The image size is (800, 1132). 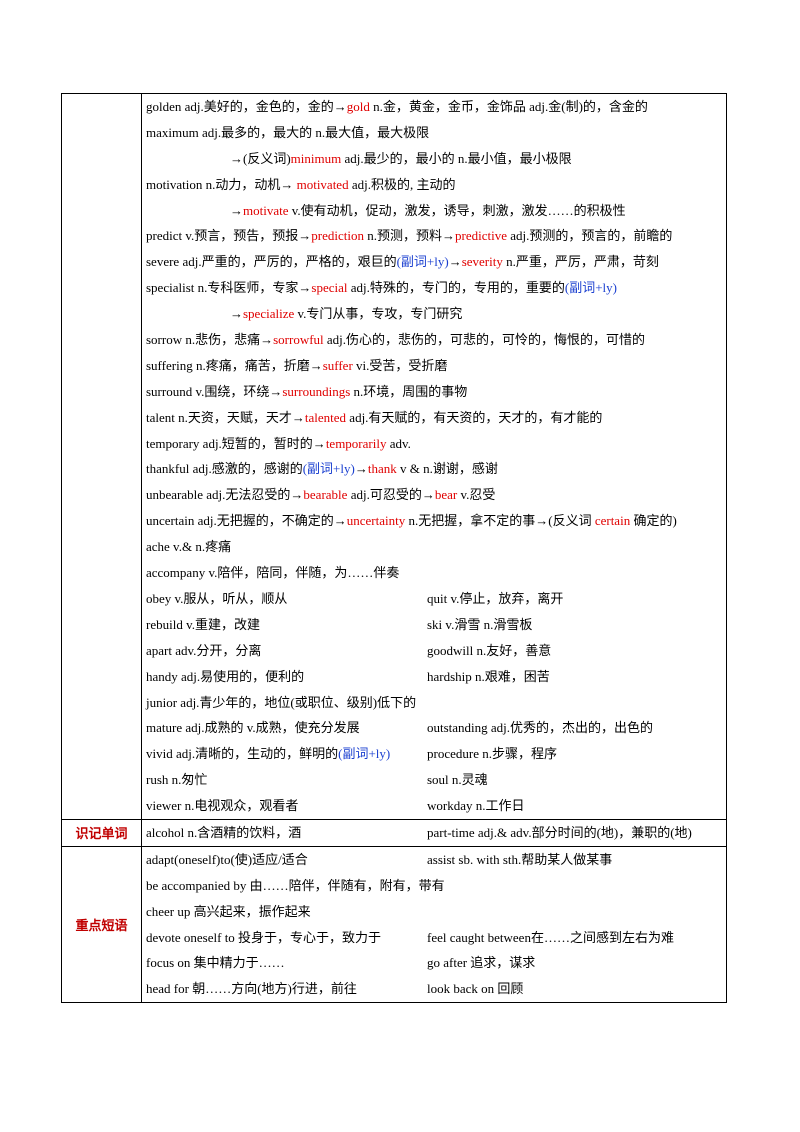 I want to click on phrase-entry: devote oneself to 投身于，专心于，致力于, so click(x=264, y=937).